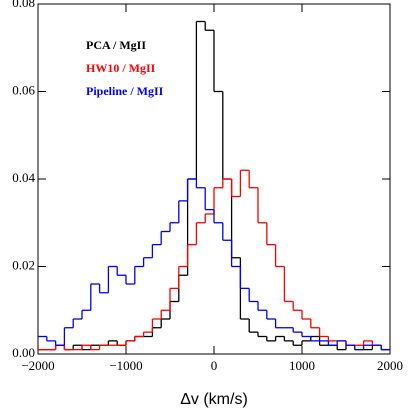 The image size is (409, 412). Describe the element at coordinates (23, 177) in the screenshot. I see `y-tick-label: 0.04` at that location.